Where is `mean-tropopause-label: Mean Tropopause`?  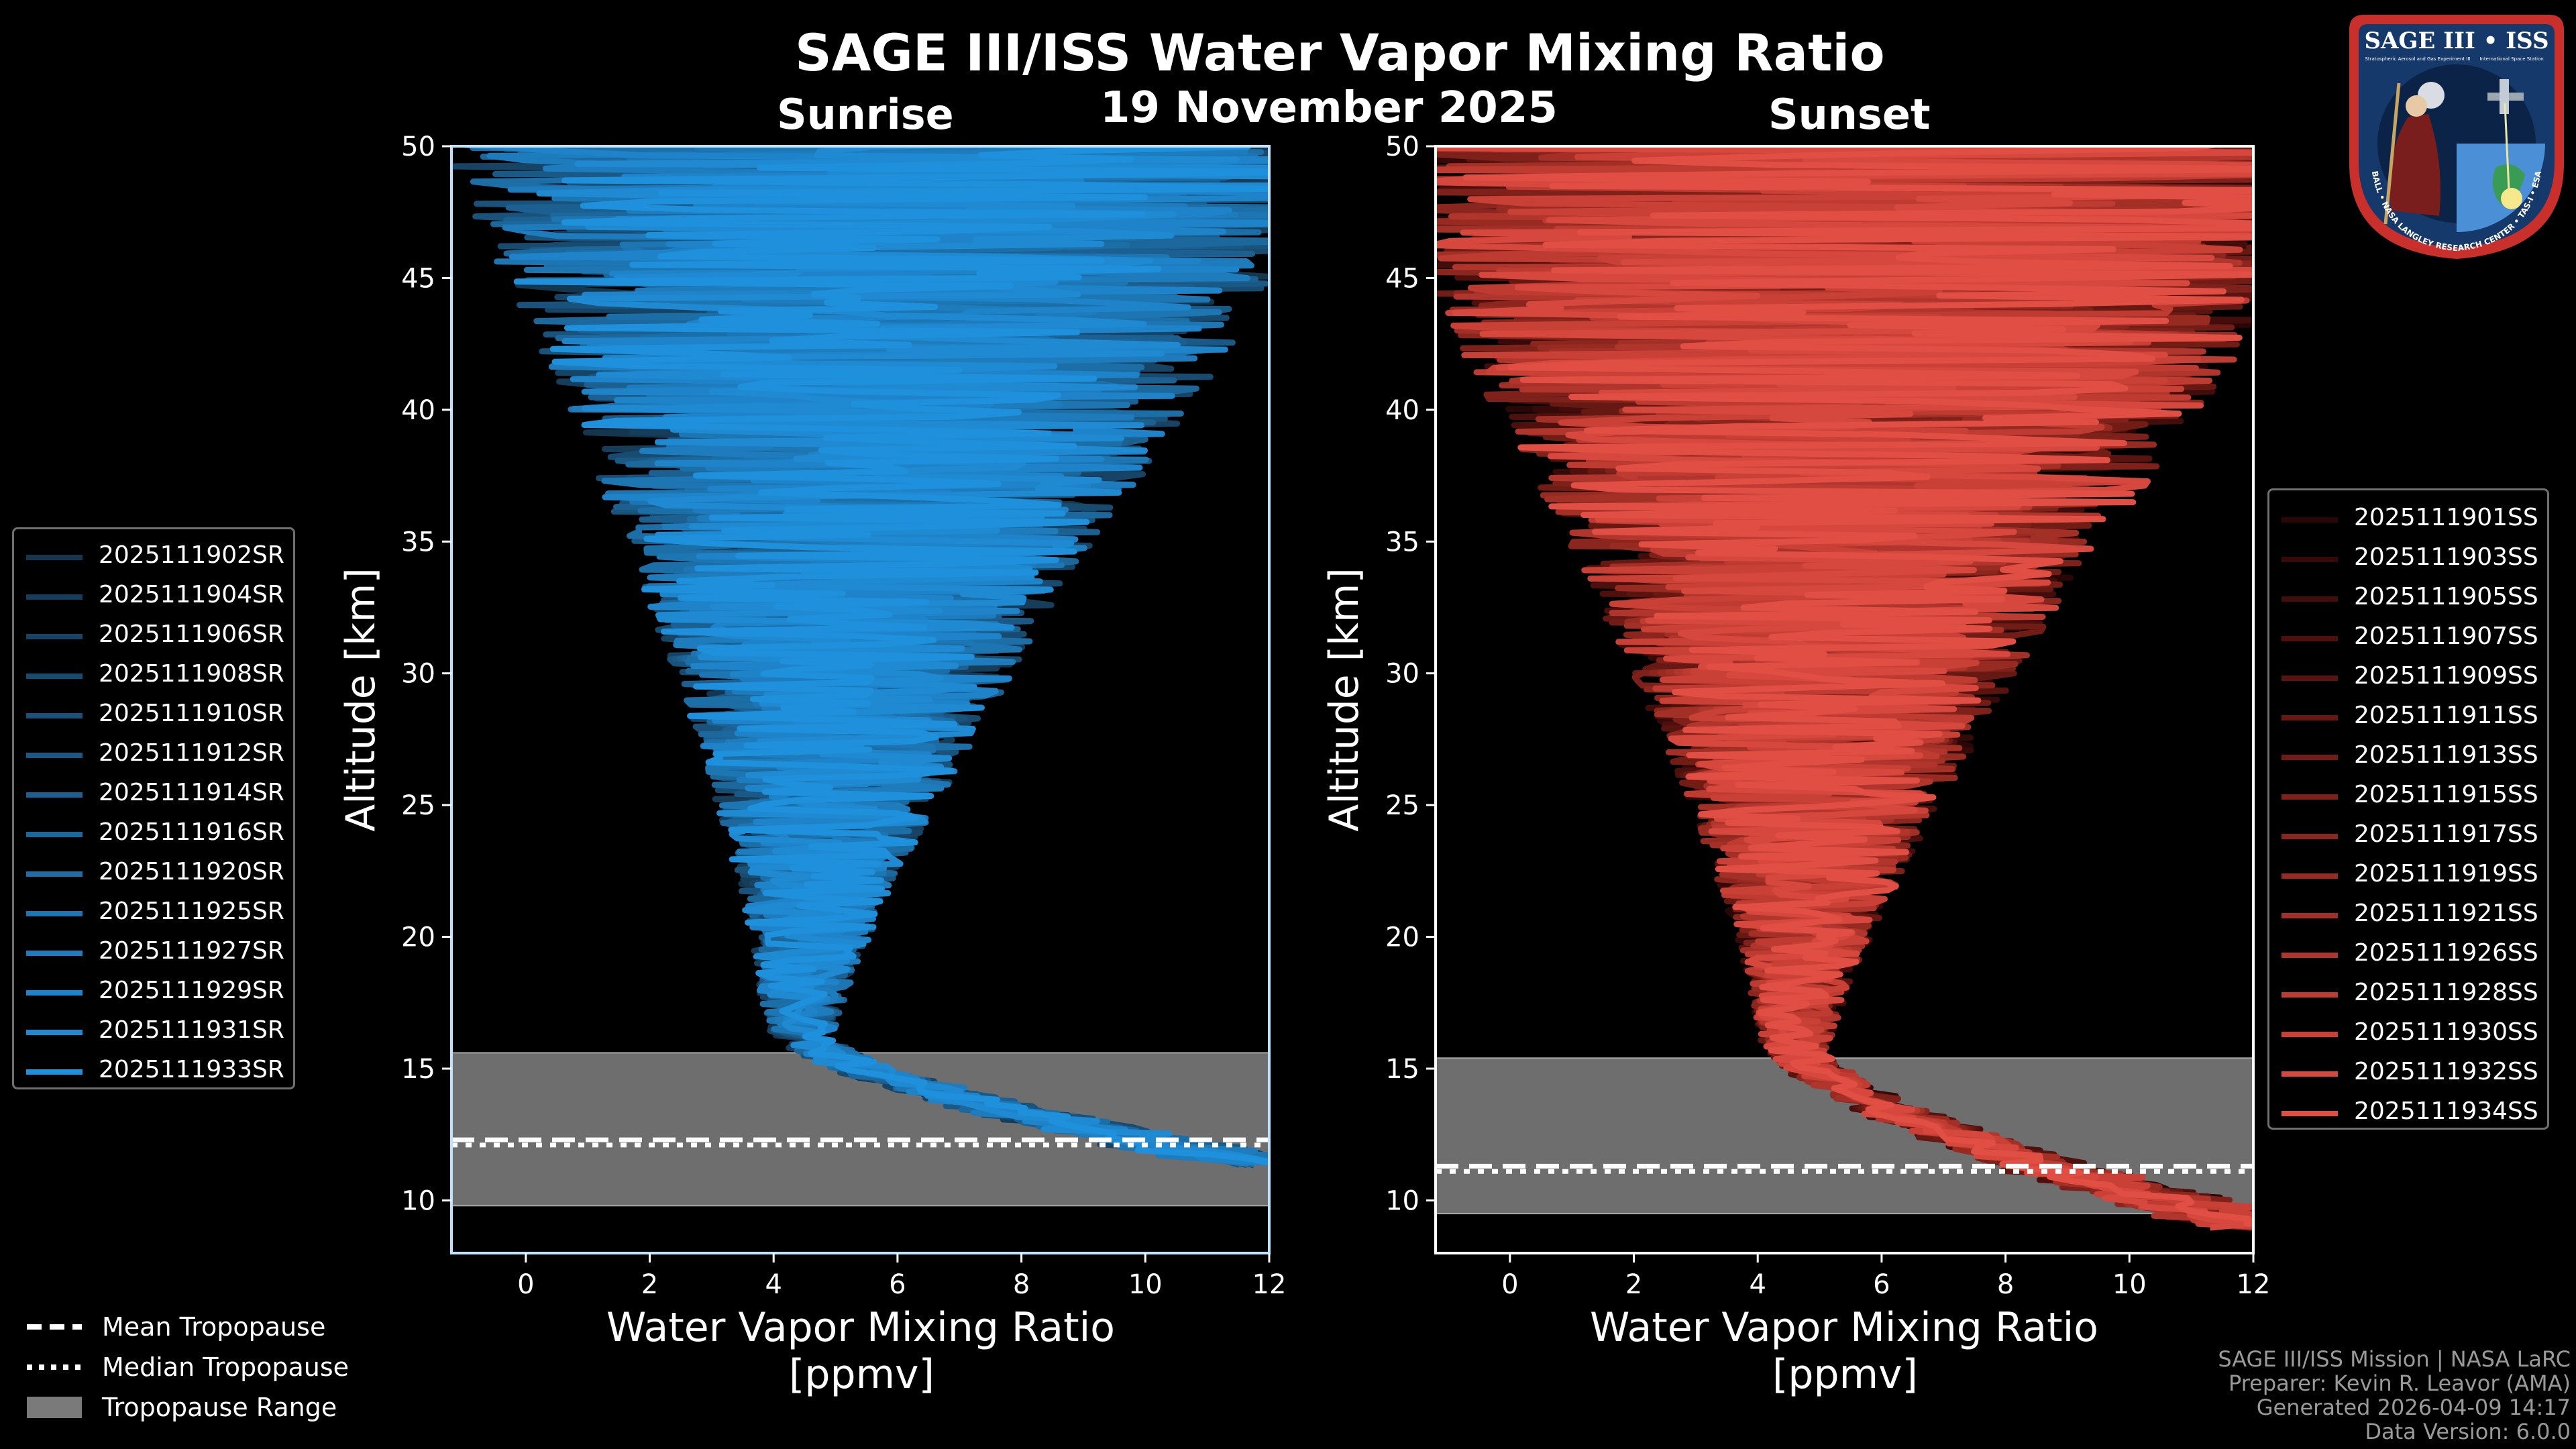
mean-tropopause-label: Mean Tropopause is located at coordinates (214, 1327).